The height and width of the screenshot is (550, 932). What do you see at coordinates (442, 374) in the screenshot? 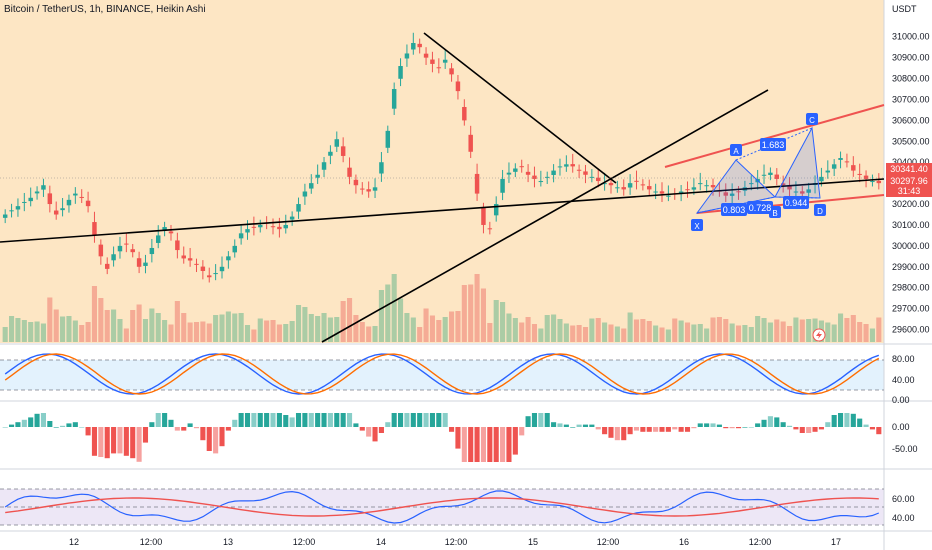
I see `stoch-k-line` at bounding box center [442, 374].